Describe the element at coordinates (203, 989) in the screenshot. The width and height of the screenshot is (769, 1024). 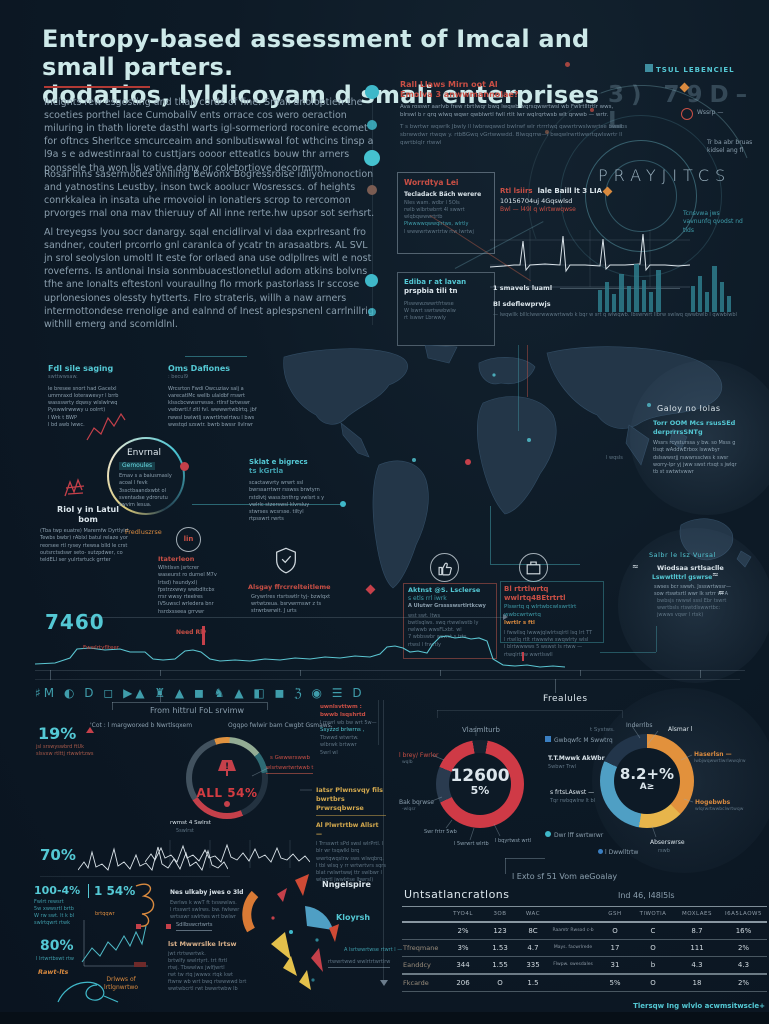
I see `lst-line: wwtwbcrtl rwt bwwrtwbw lb` at that location.